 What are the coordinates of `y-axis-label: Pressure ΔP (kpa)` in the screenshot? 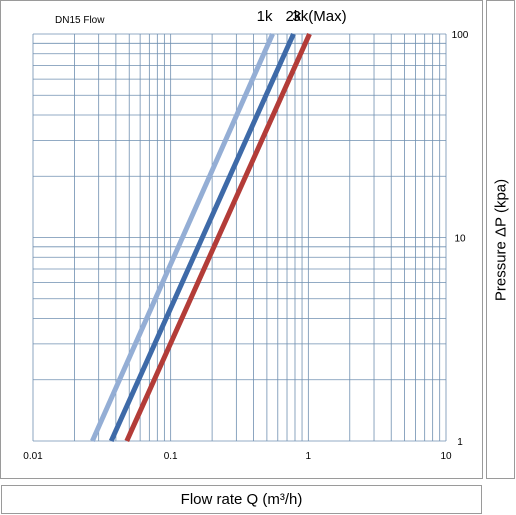 It's located at (500, 239).